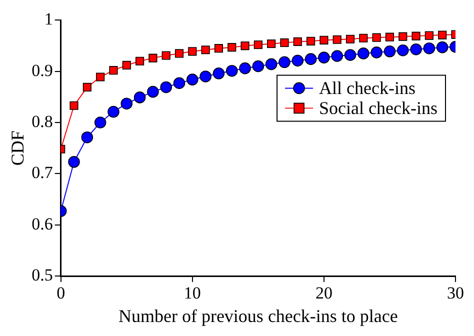  Describe the element at coordinates (42, 70) in the screenshot. I see `y-tick-label: 0.9` at that location.